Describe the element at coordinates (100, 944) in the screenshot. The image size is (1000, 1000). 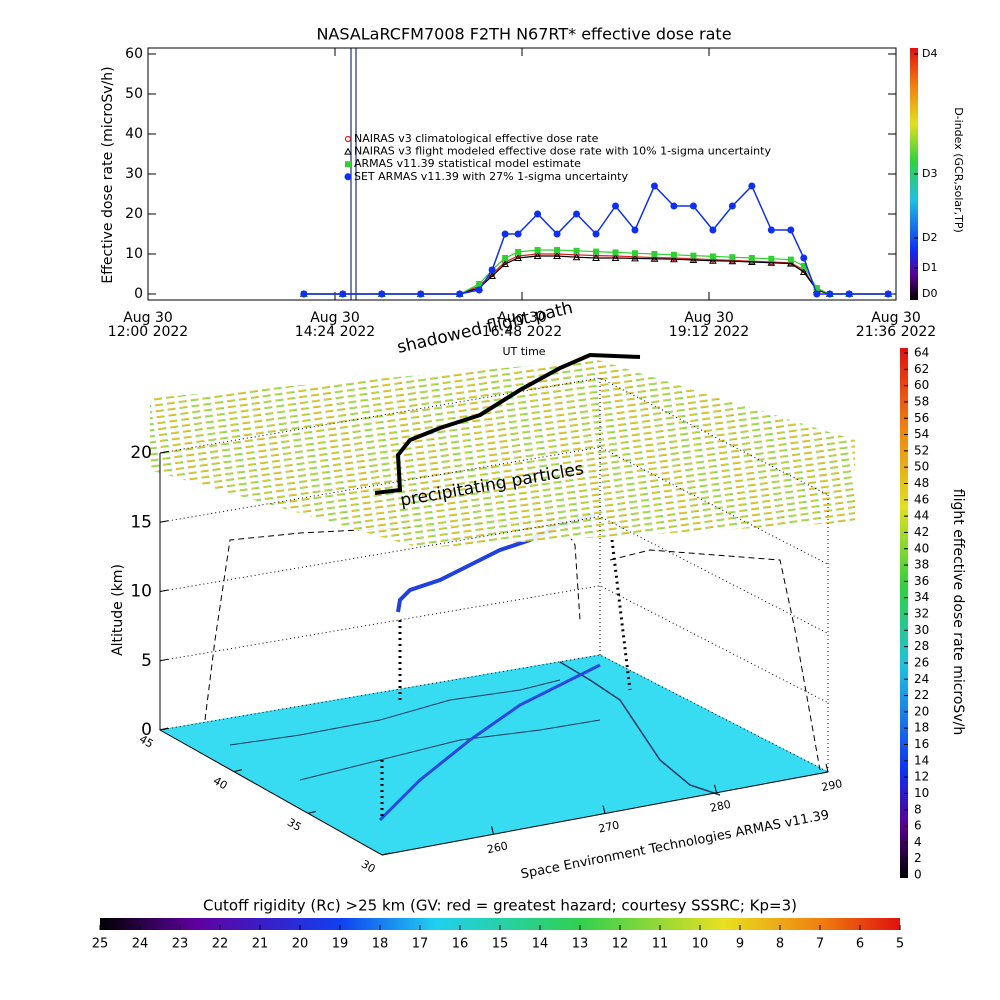
I see `colorbar-tick-label: 25` at that location.